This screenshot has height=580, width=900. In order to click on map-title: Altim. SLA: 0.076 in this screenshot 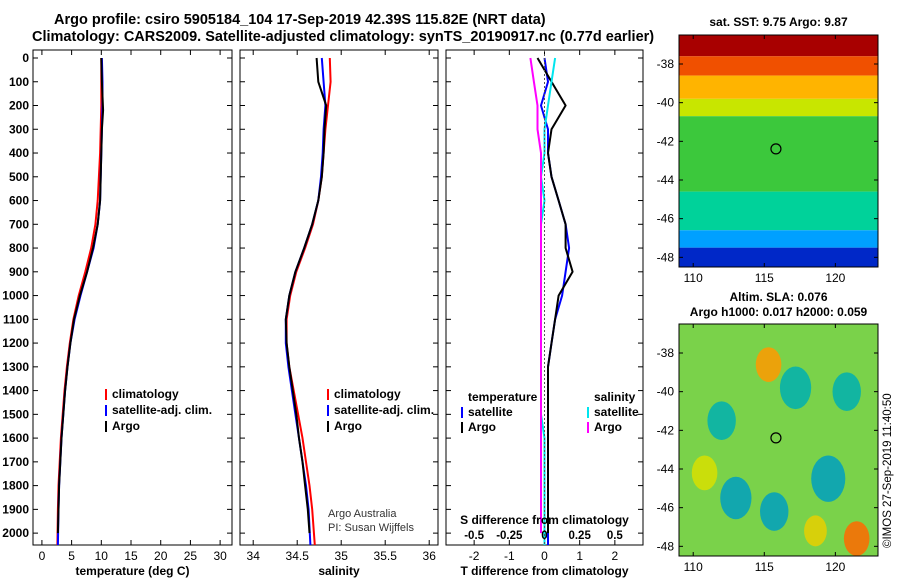, I will do `click(778, 297)`.